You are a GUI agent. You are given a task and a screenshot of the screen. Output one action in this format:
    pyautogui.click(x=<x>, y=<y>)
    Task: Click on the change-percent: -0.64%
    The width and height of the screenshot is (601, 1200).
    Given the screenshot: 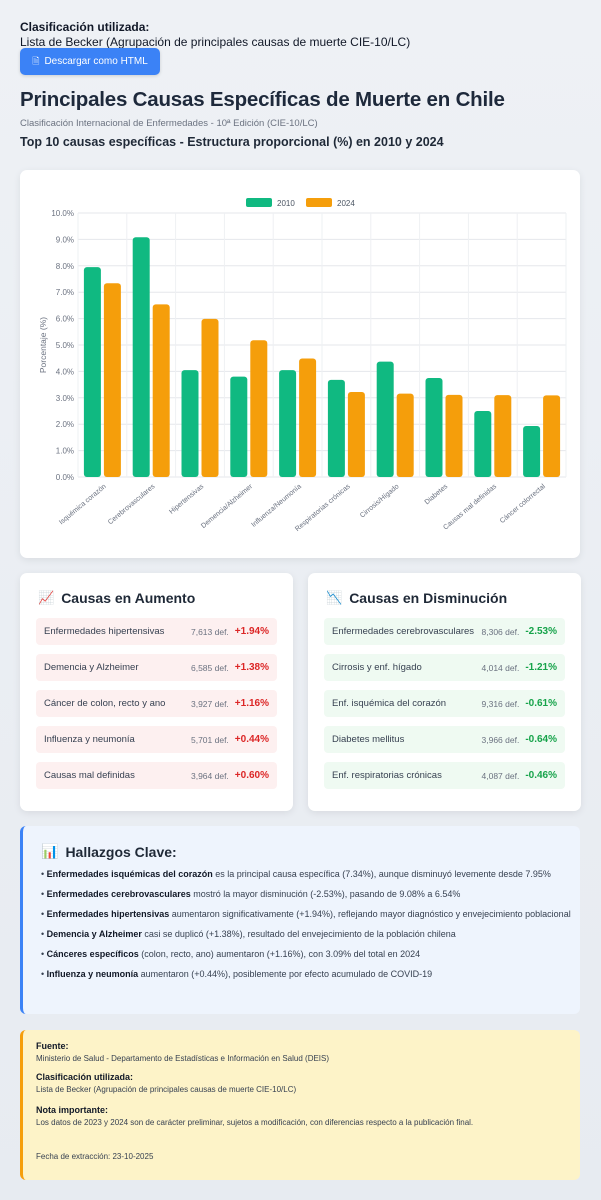 What is the action you would take?
    pyautogui.click(x=541, y=739)
    